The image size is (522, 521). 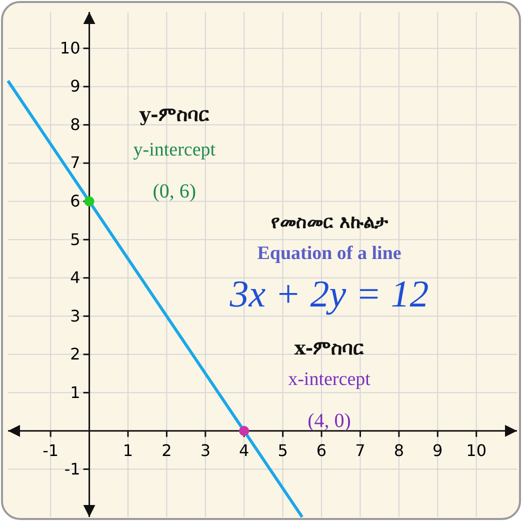 I want to click on annotation: y-intercept, so click(x=174, y=149).